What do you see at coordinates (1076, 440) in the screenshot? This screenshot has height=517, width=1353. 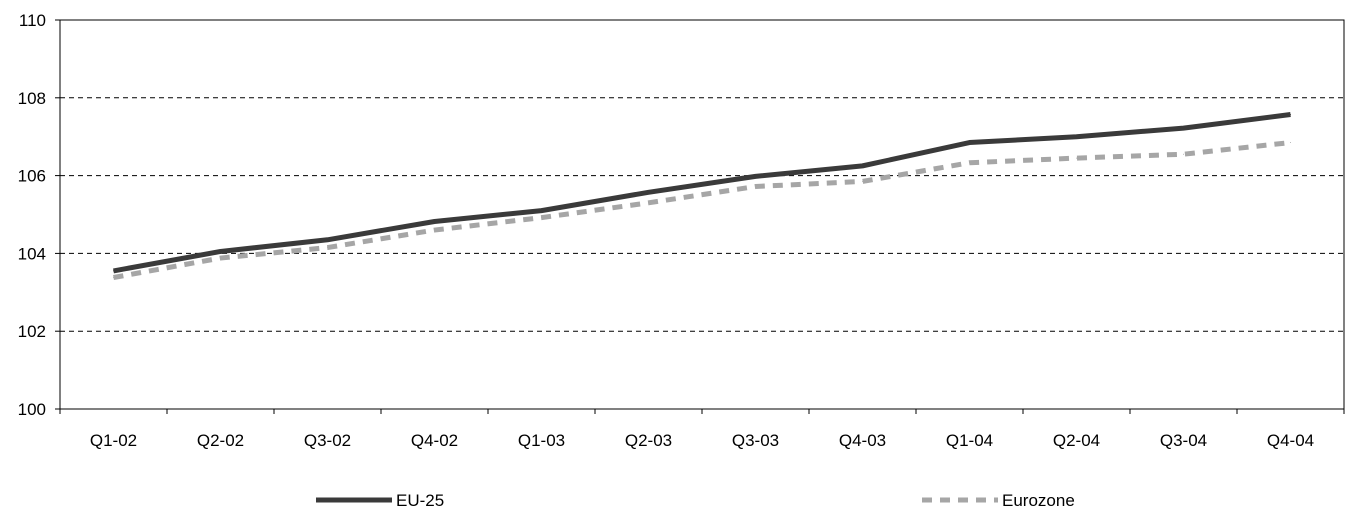 I see `x-tick-label: Q2-04` at bounding box center [1076, 440].